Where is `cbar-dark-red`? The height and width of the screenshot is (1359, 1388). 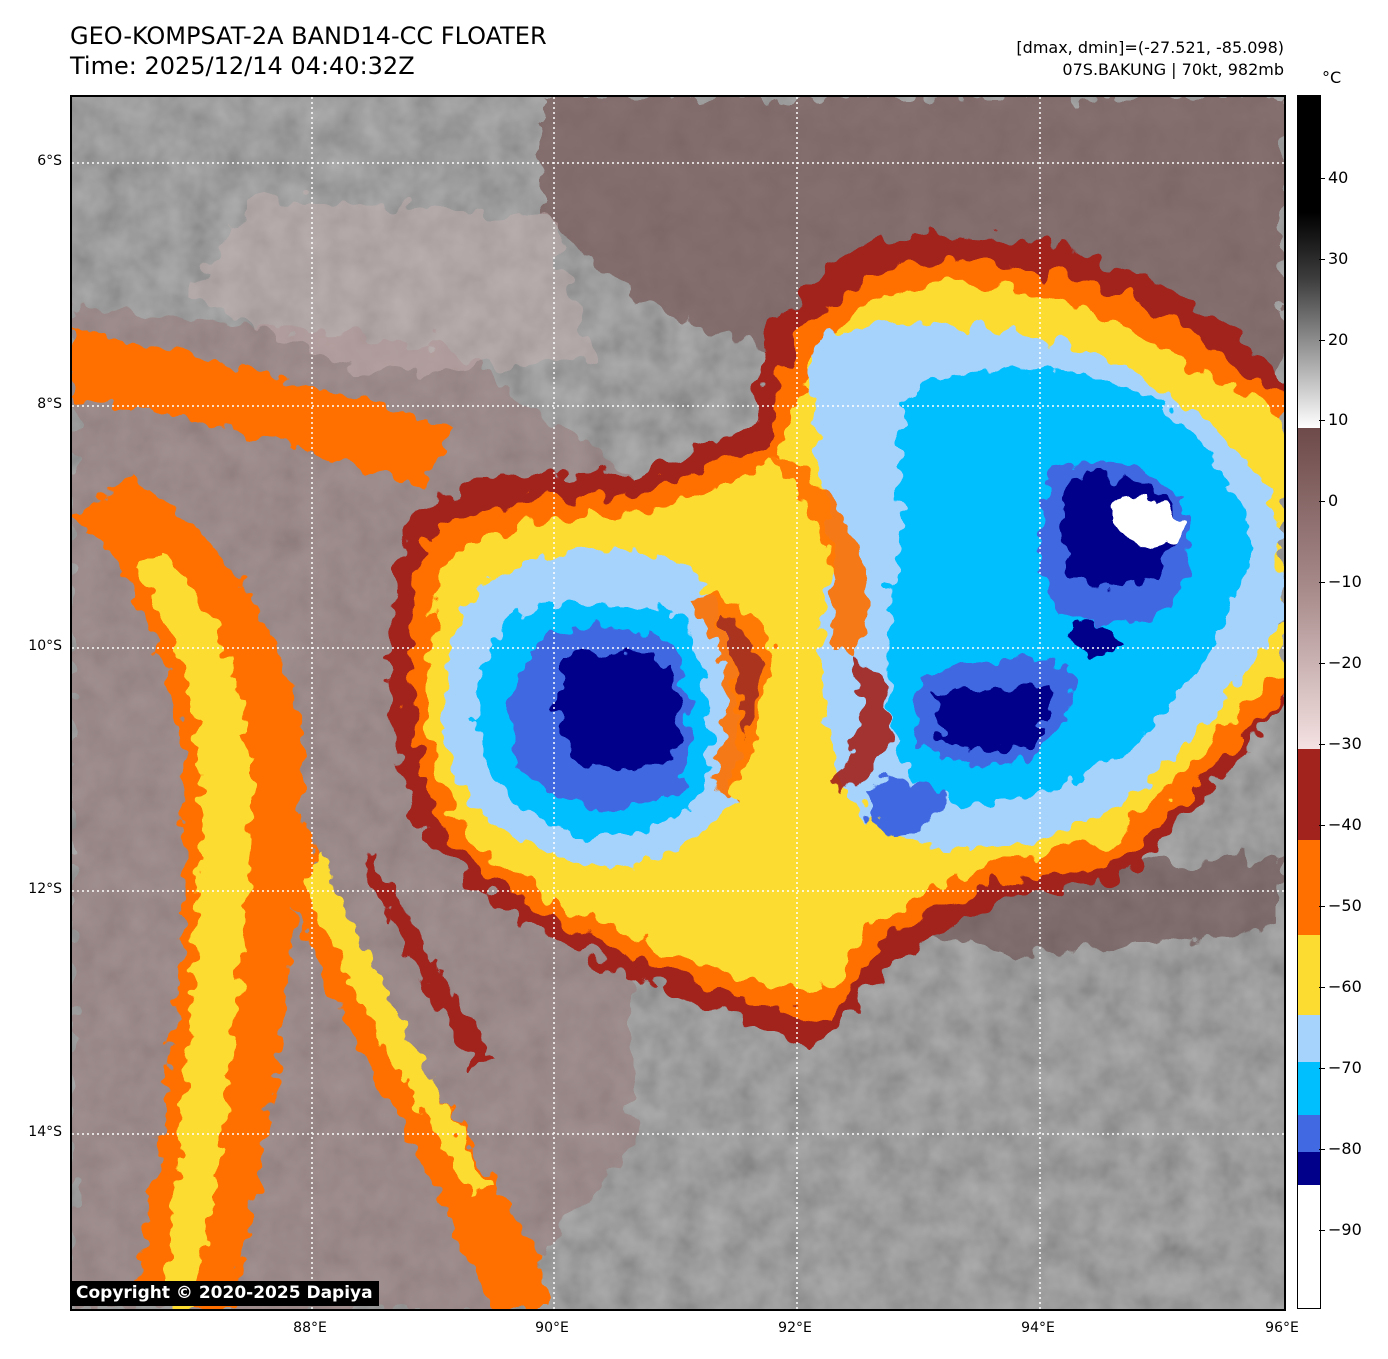
cbar-dark-red is located at coordinates (1309, 794).